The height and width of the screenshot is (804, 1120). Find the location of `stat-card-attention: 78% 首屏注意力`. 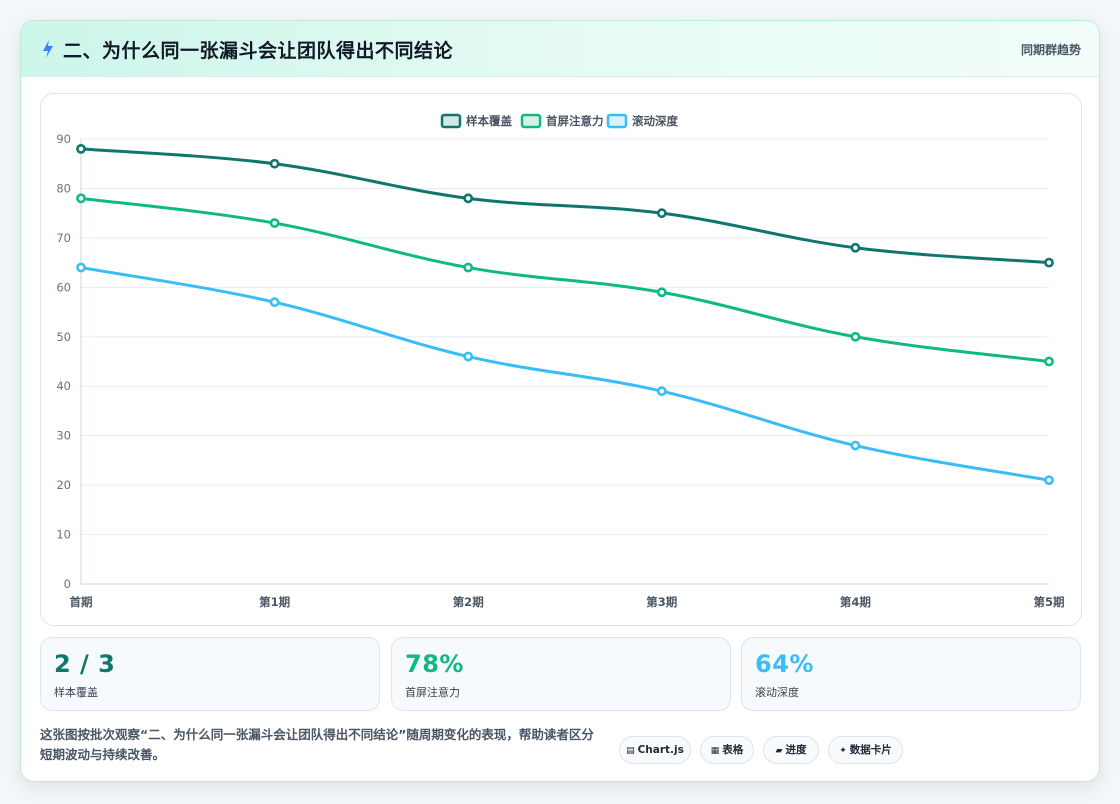

stat-card-attention: 78% 首屏注意力 is located at coordinates (561, 674).